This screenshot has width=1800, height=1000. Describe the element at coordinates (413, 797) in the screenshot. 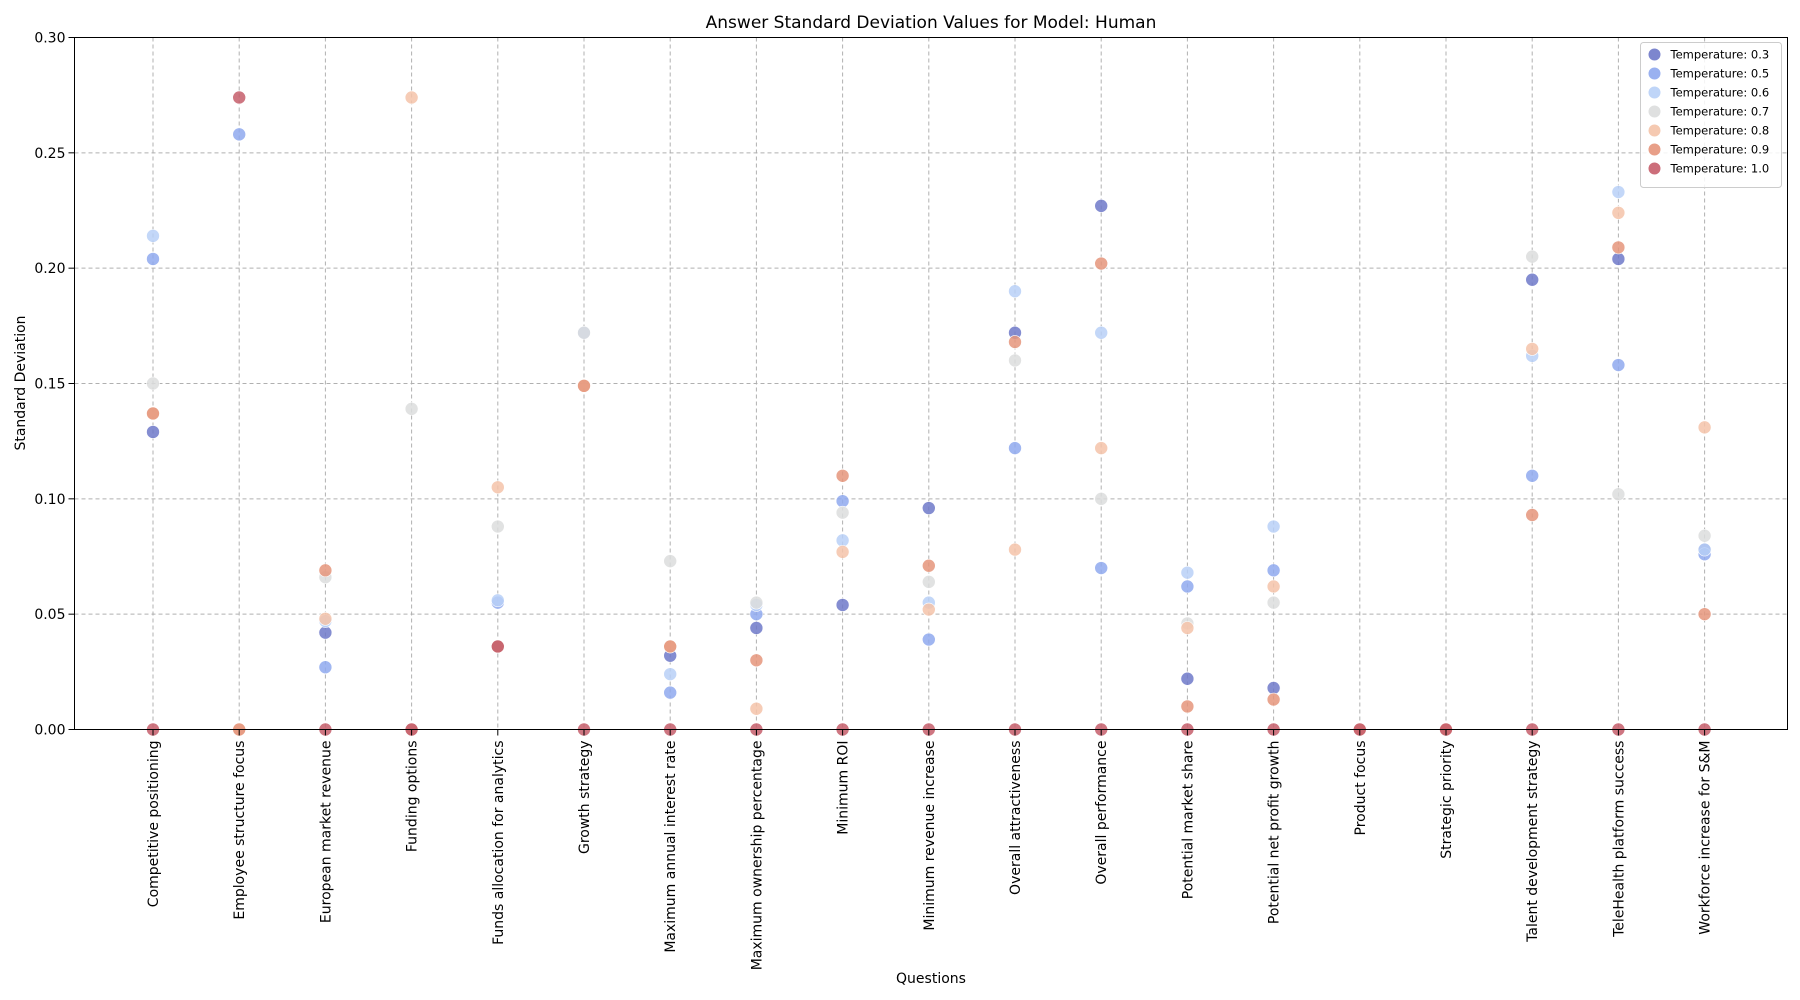

I see `x-tick-label: Funding options` at that location.